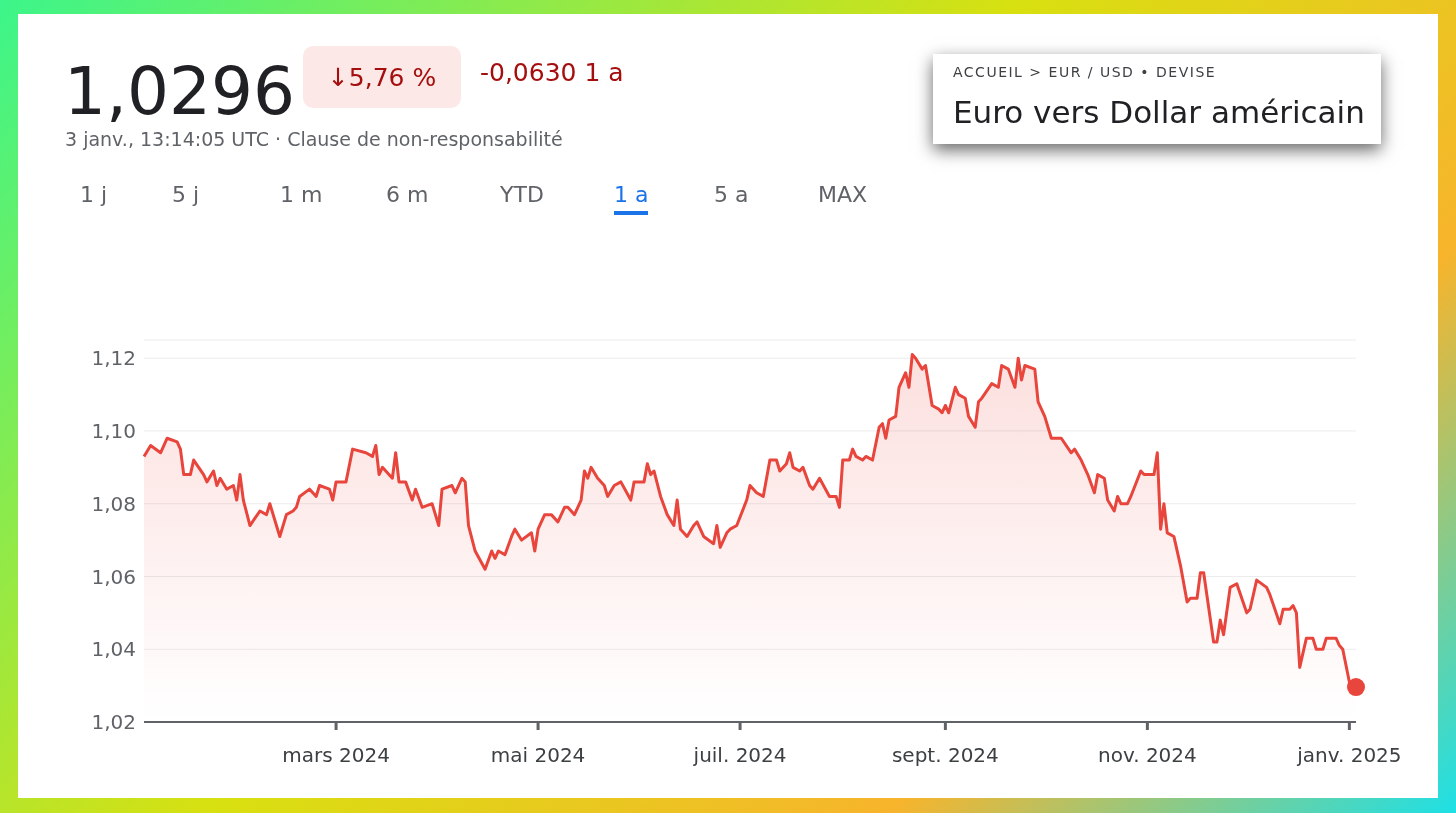  Describe the element at coordinates (314, 139) in the screenshot. I see `text: 3 janv., 13:14:05 UTC · Clause de non-responsabilité` at that location.